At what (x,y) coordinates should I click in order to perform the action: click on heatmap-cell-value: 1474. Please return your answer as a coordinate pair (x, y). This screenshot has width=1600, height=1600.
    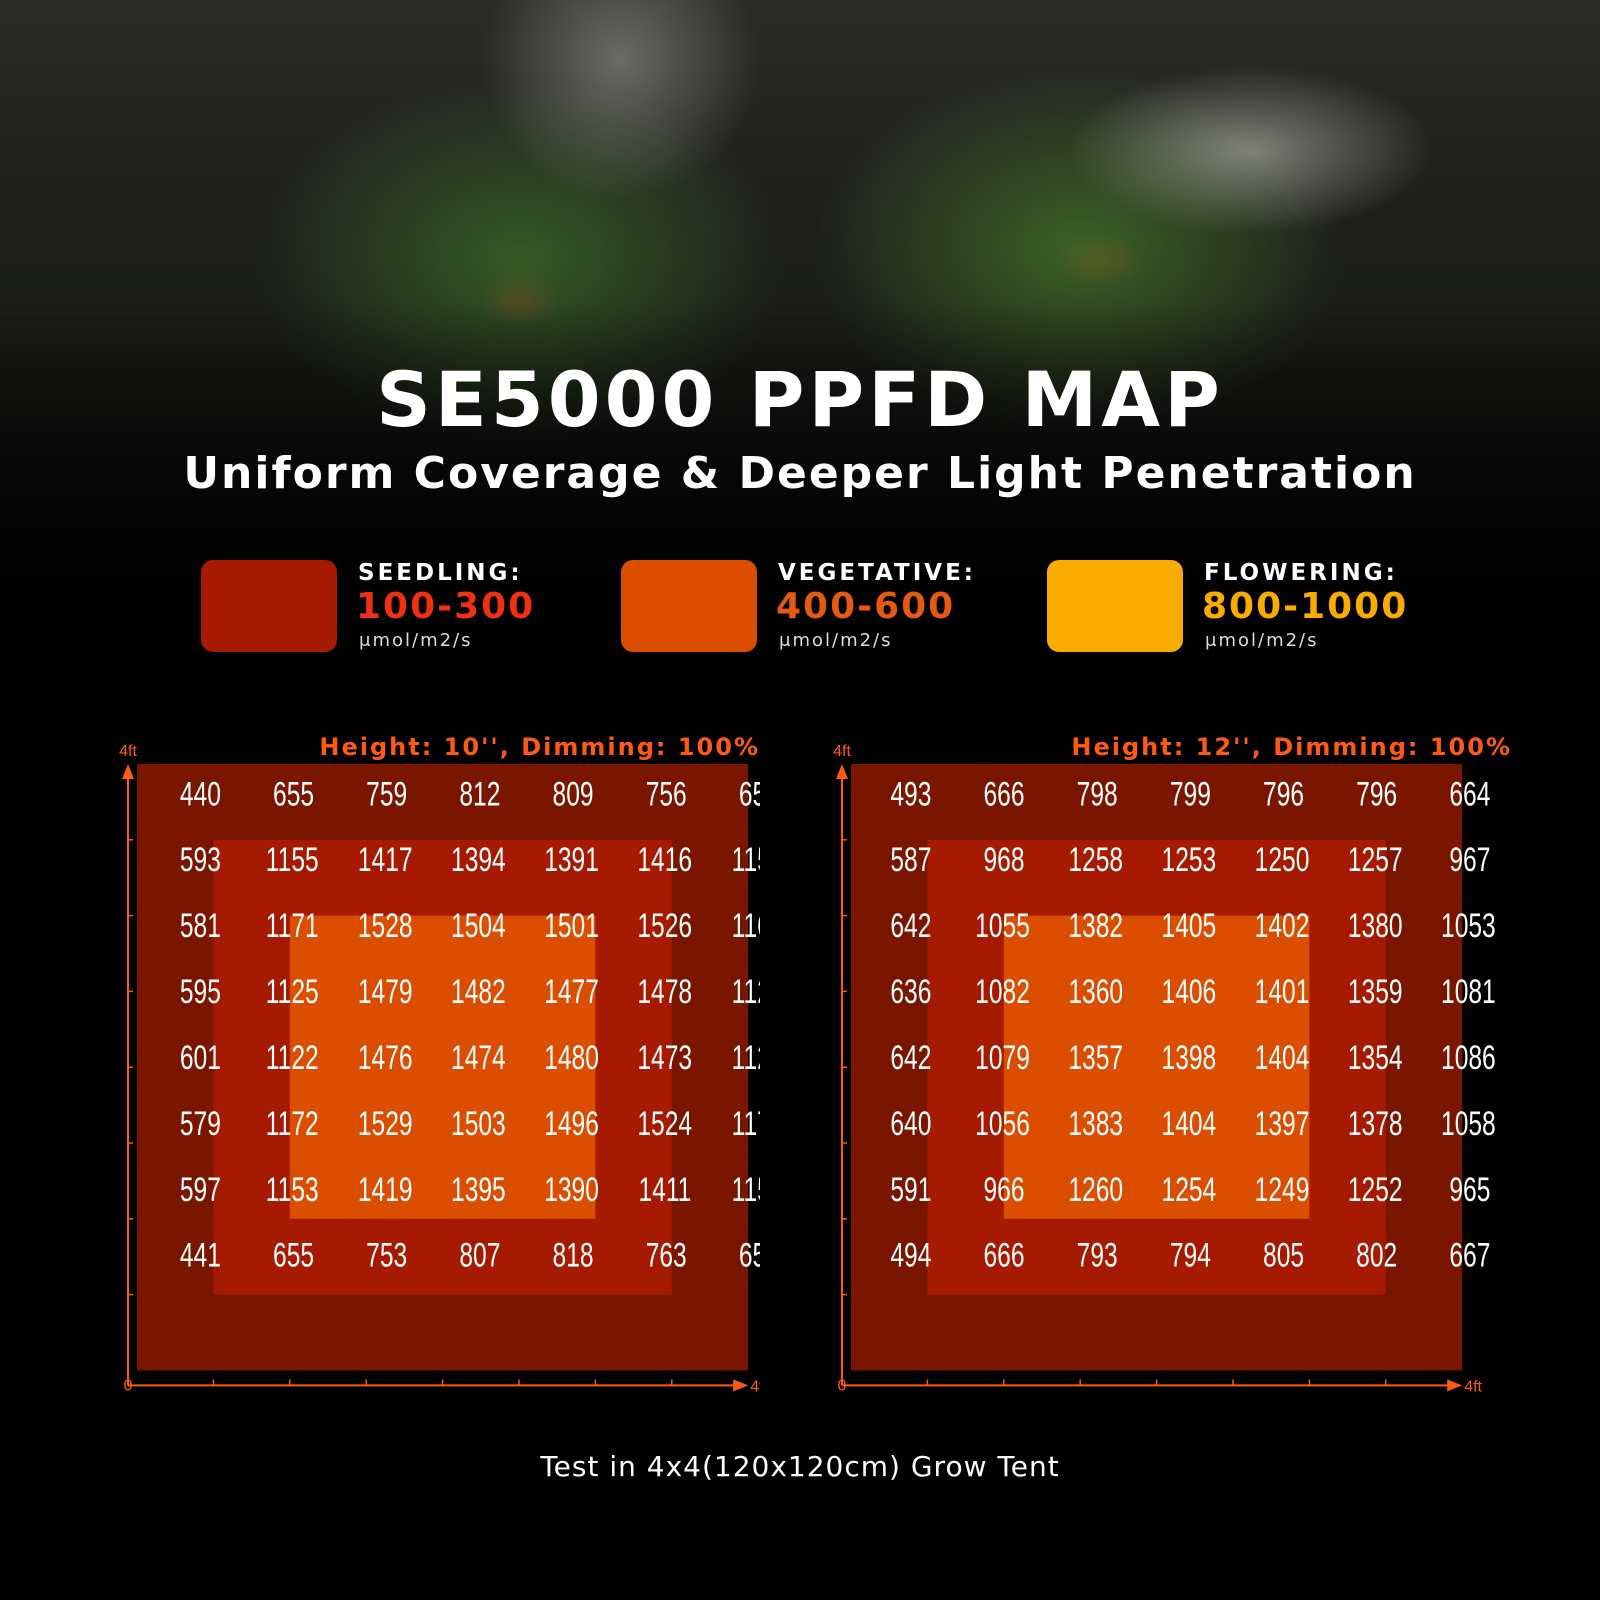
    Looking at the image, I should click on (478, 1058).